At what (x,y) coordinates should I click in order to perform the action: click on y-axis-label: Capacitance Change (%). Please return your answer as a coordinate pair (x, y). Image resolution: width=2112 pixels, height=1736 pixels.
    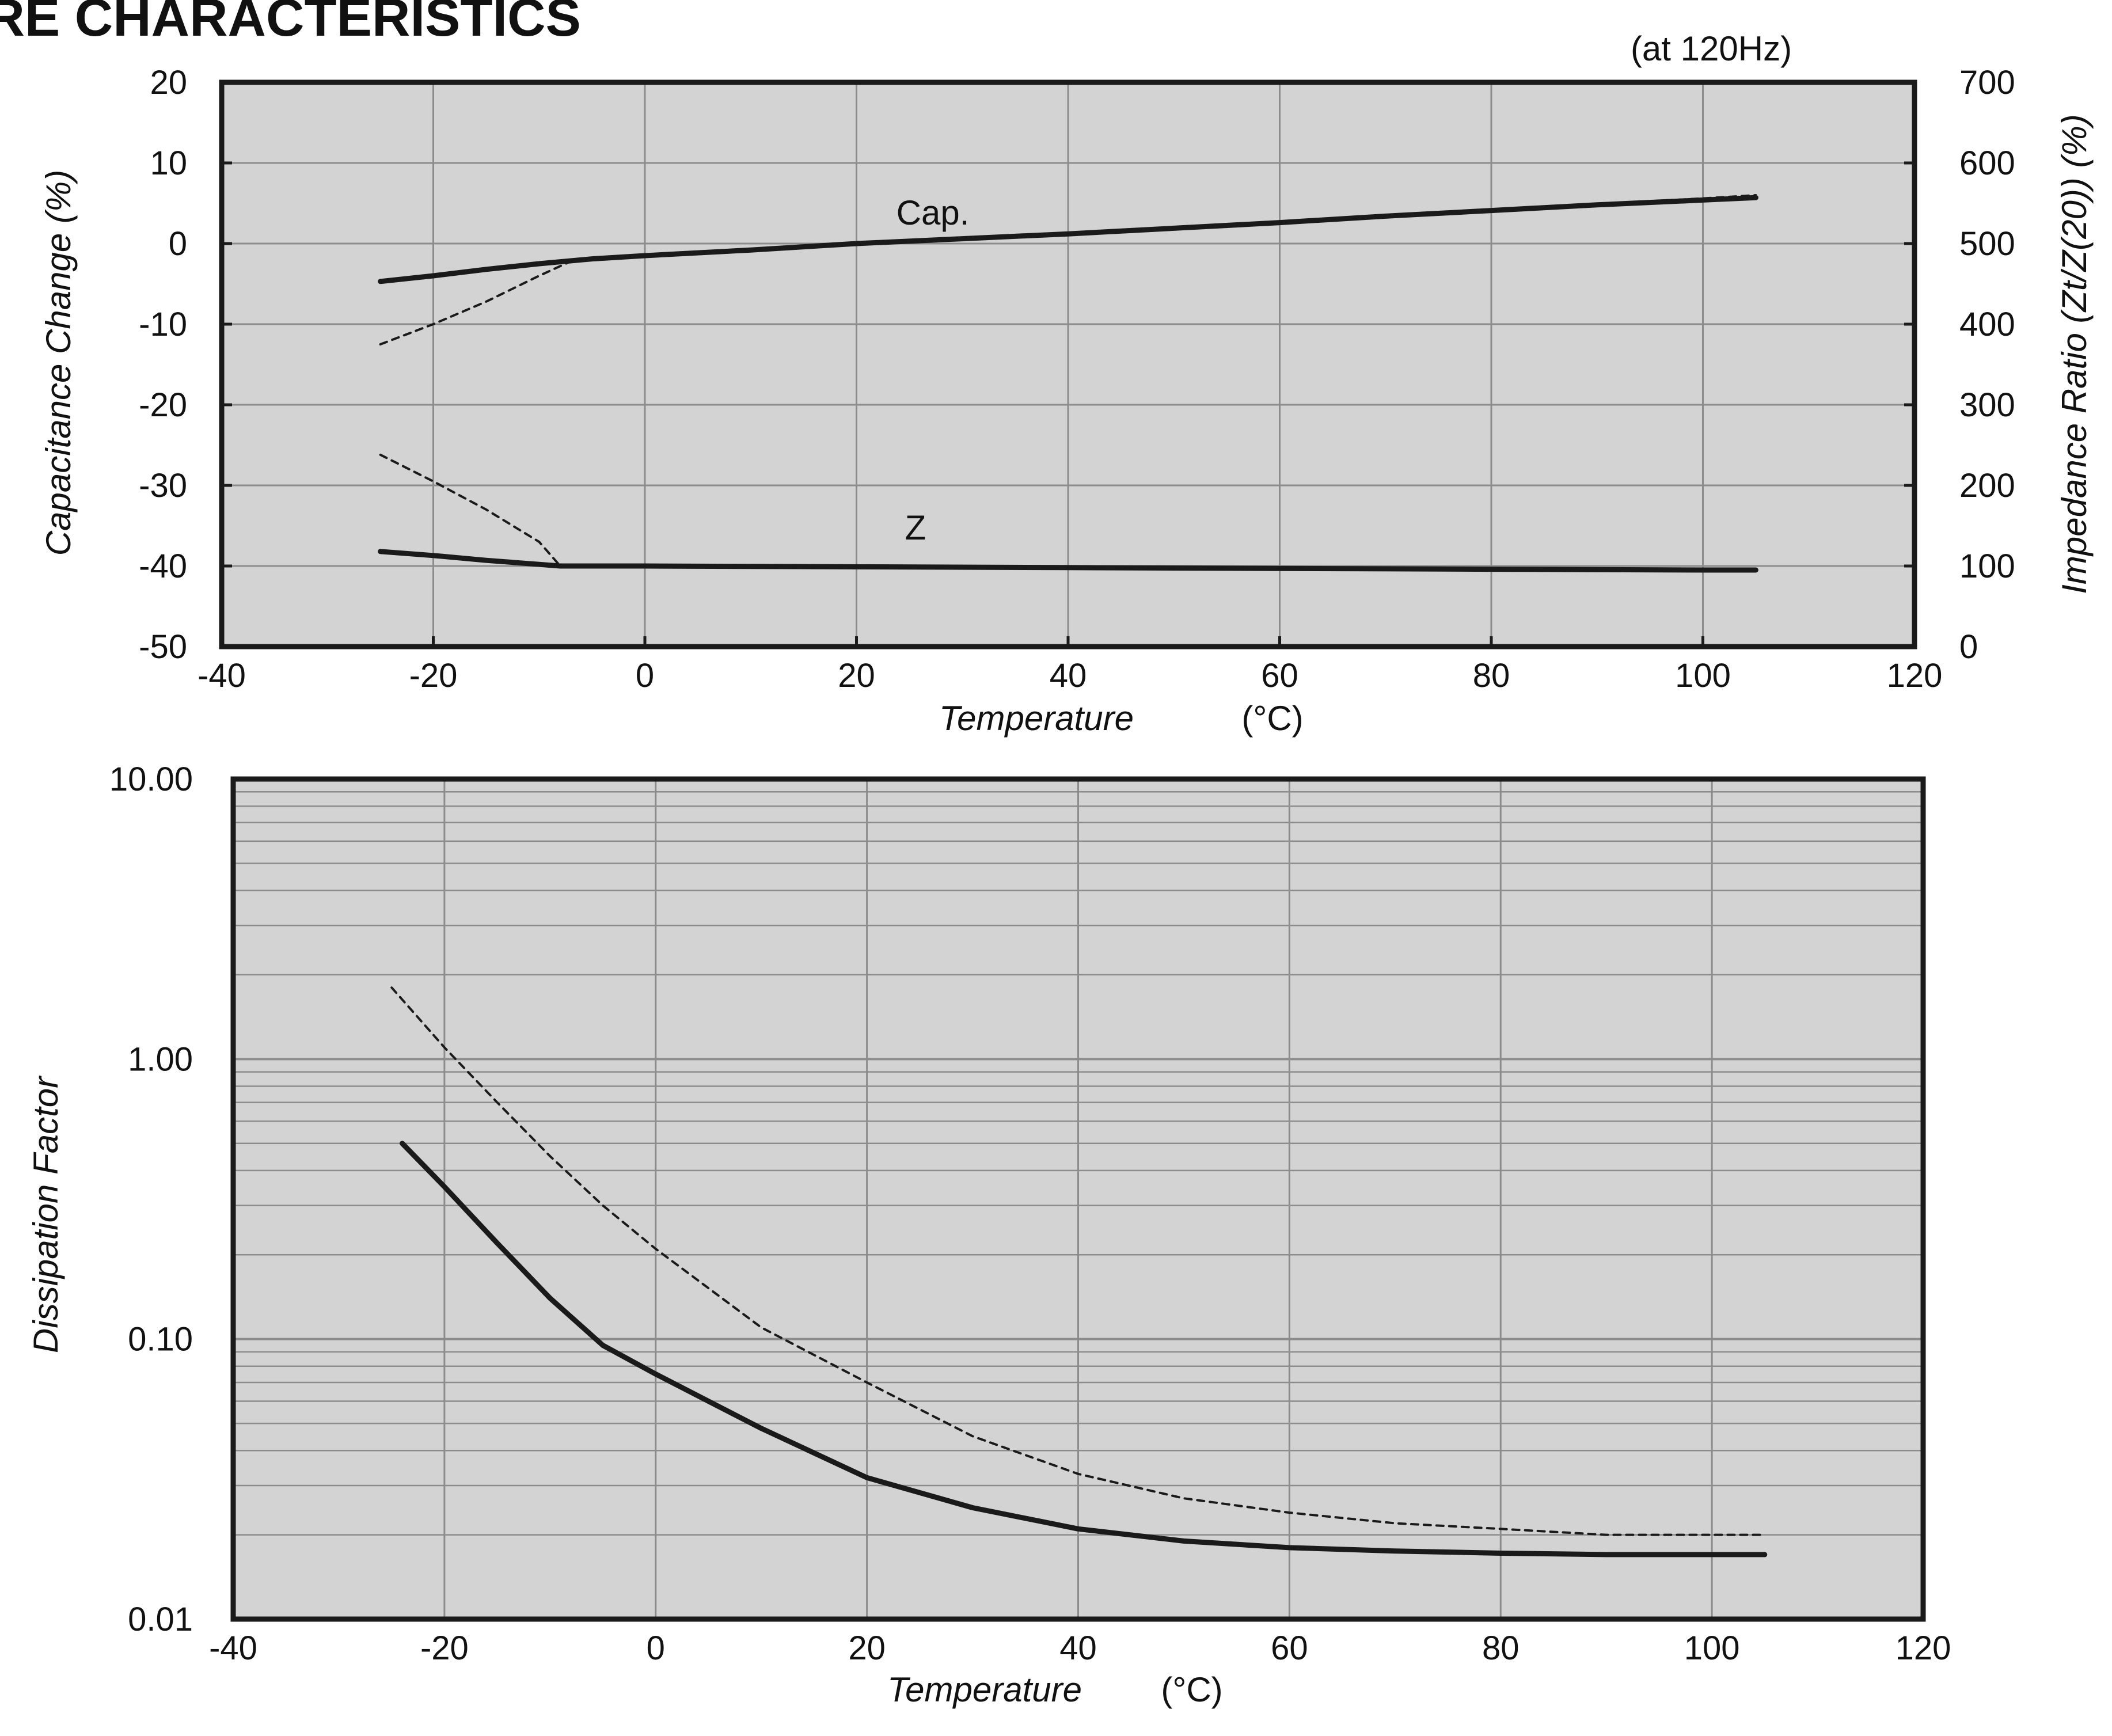
    Looking at the image, I should click on (59, 363).